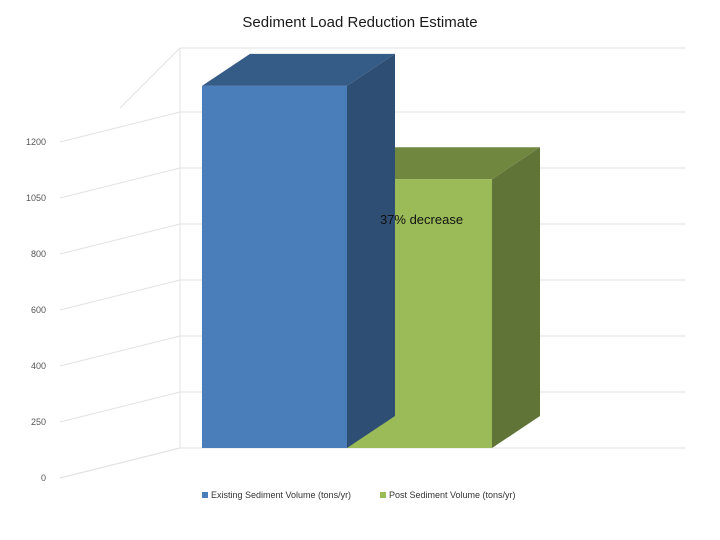 The width and height of the screenshot is (720, 540). Describe the element at coordinates (452, 495) in the screenshot. I see `legend-label: Post Sediment Volume (tons/yr)` at that location.